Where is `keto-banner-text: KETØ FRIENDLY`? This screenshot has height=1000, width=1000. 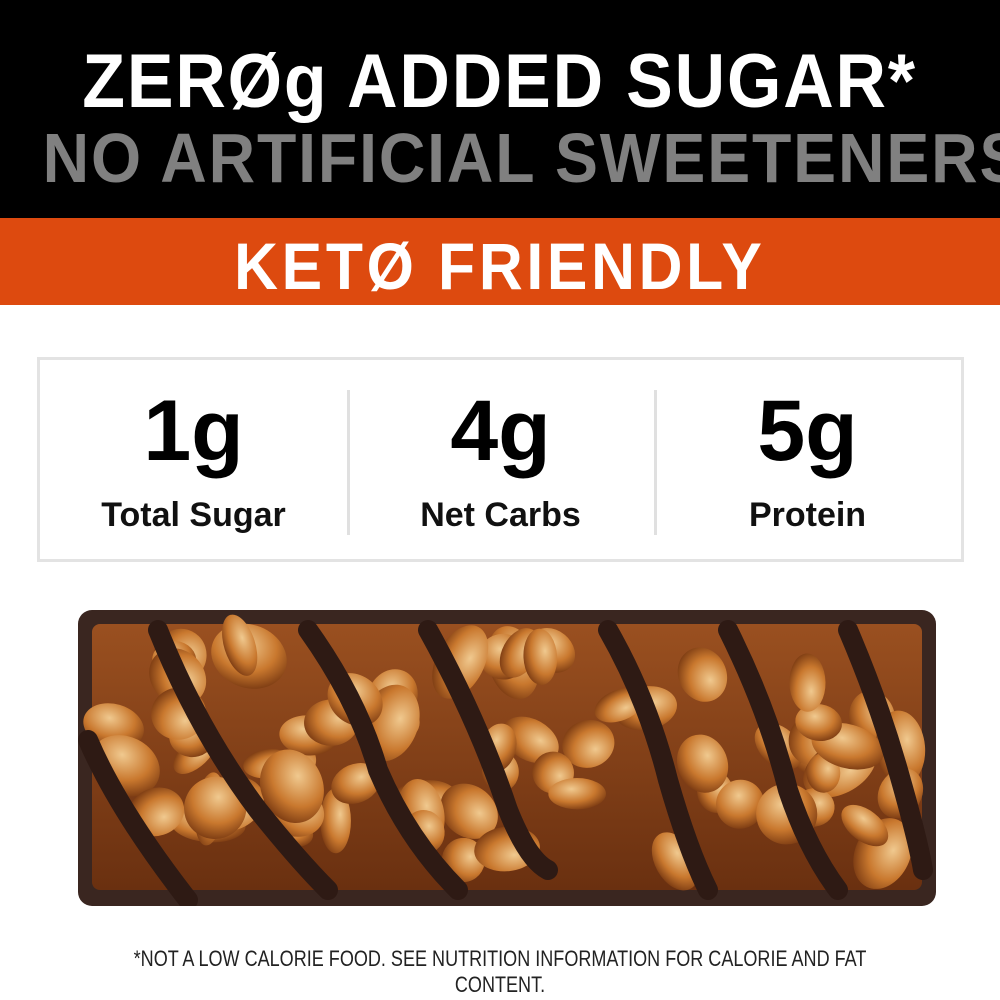 keto-banner-text: KETØ FRIENDLY is located at coordinates (500, 266).